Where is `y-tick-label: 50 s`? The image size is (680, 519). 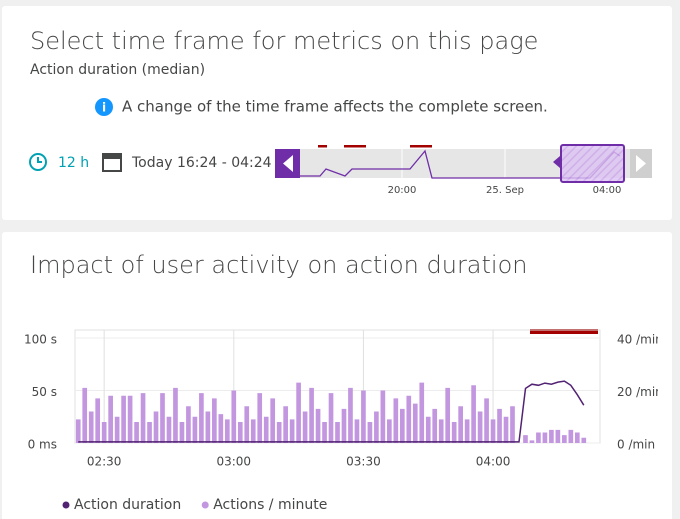 y-tick-label: 50 s is located at coordinates (44, 392).